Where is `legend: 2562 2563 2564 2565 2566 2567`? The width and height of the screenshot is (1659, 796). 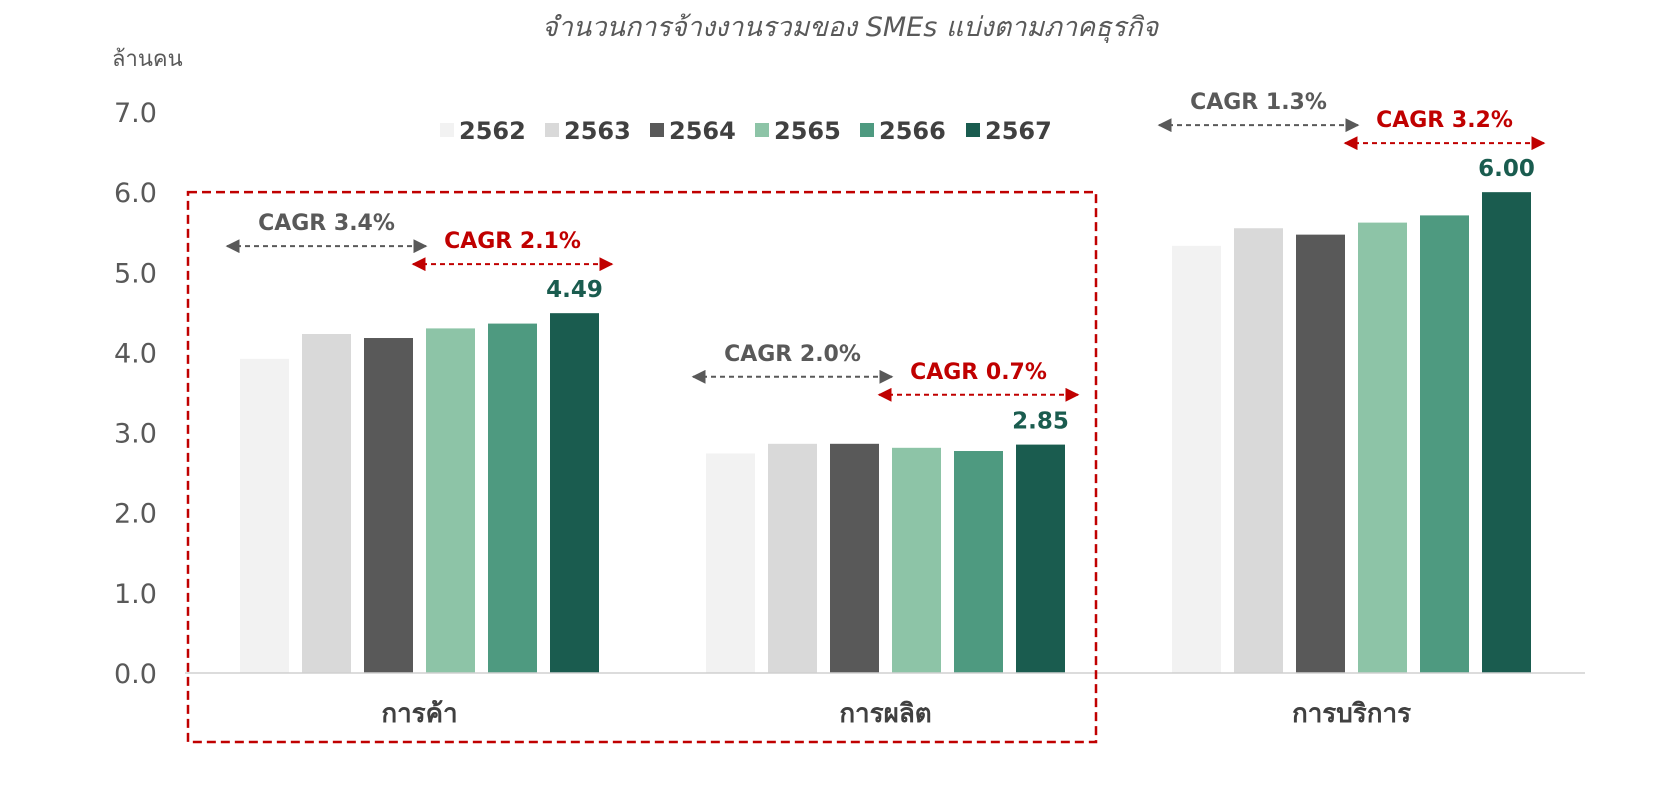
legend: 2562 2563 2564 2565 2566 2567 is located at coordinates (746, 131).